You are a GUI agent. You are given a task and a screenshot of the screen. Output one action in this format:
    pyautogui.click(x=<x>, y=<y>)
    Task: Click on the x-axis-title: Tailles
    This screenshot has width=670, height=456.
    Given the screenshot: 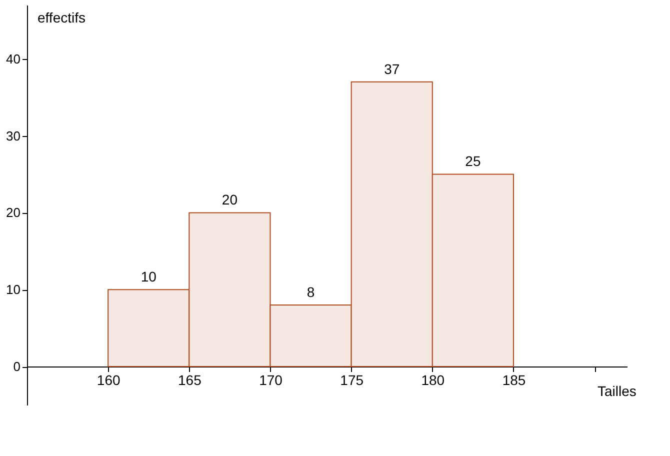 What is the action you would take?
    pyautogui.click(x=617, y=391)
    